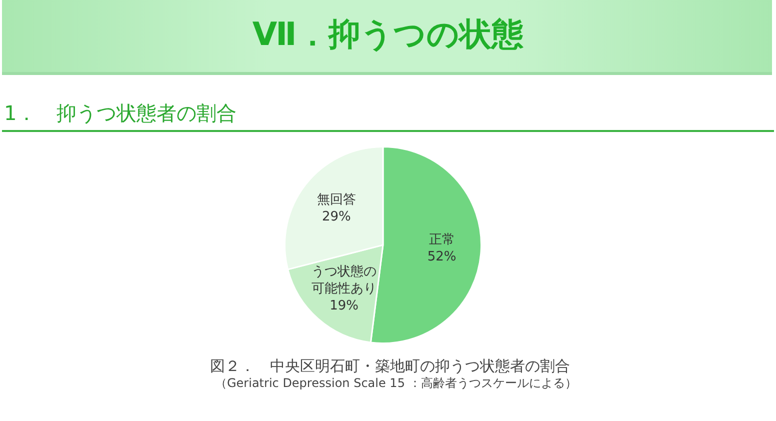 Image resolution: width=776 pixels, height=421 pixels. What do you see at coordinates (344, 280) in the screenshot?
I see `slice-label: うつ状態の可能性あり` at bounding box center [344, 280].